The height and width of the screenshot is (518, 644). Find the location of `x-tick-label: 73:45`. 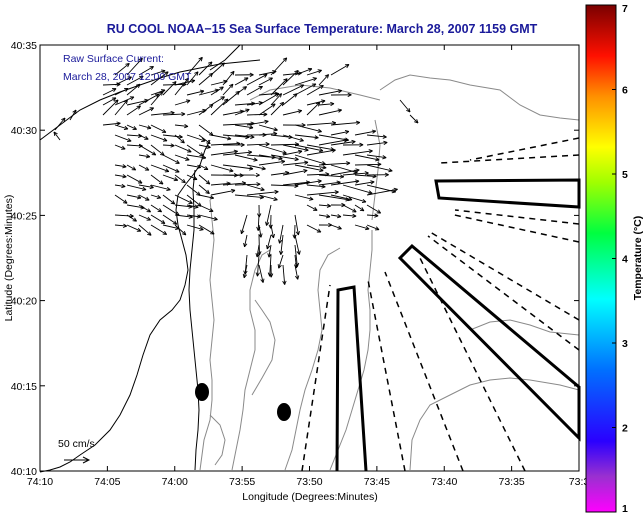

x-tick-label: 73:45 is located at coordinates (377, 482).